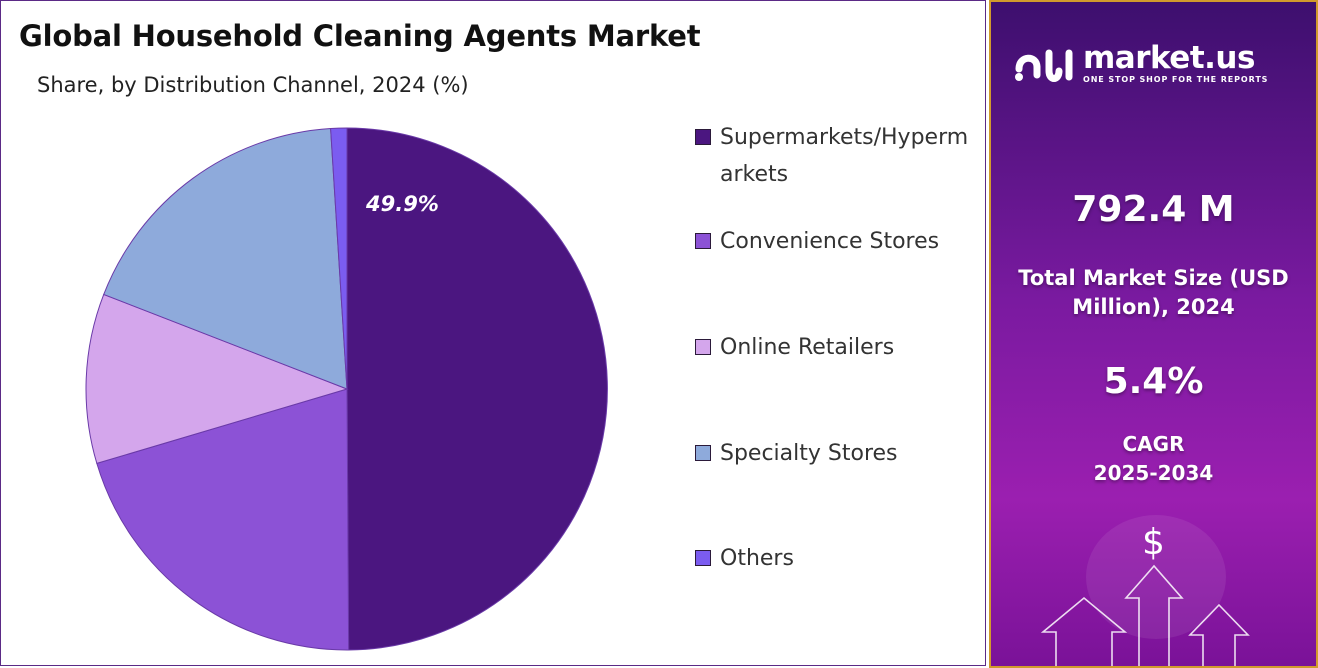 This screenshot has width=1318, height=668. Describe the element at coordinates (217, 379) in the screenshot. I see `pie-slice-online-retailers` at that location.